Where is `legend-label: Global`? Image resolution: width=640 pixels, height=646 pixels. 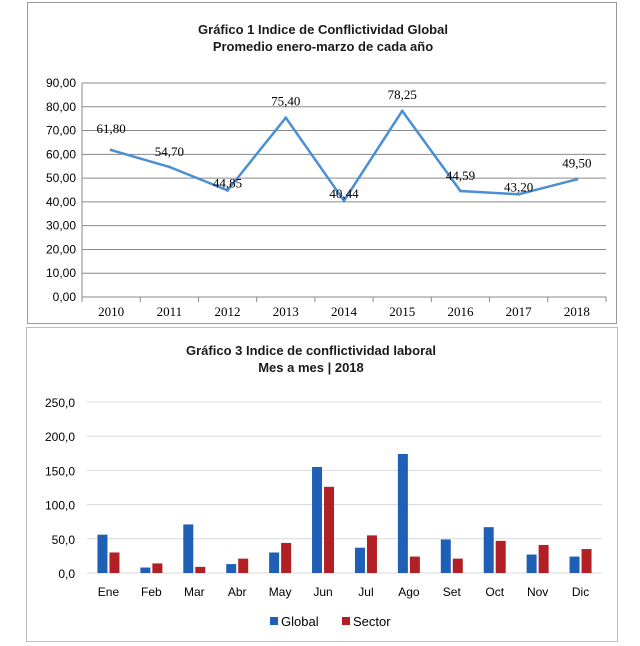 legend-label: Global is located at coordinates (300, 621).